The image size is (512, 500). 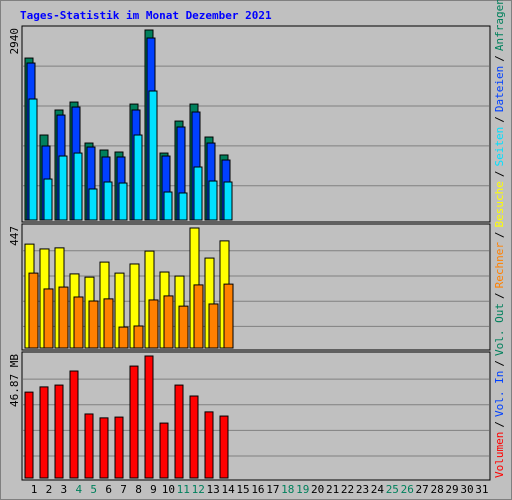 I want to click on legend-entry: Besuche, so click(x=499, y=204).